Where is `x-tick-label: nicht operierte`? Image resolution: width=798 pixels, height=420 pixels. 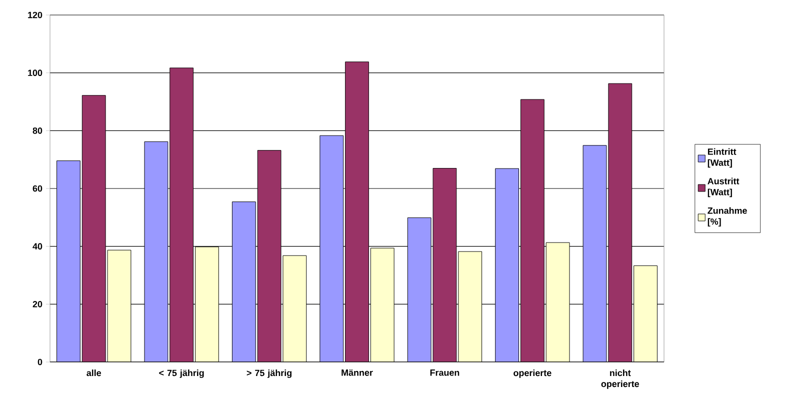 x-tick-label: nicht operierte is located at coordinates (620, 379).